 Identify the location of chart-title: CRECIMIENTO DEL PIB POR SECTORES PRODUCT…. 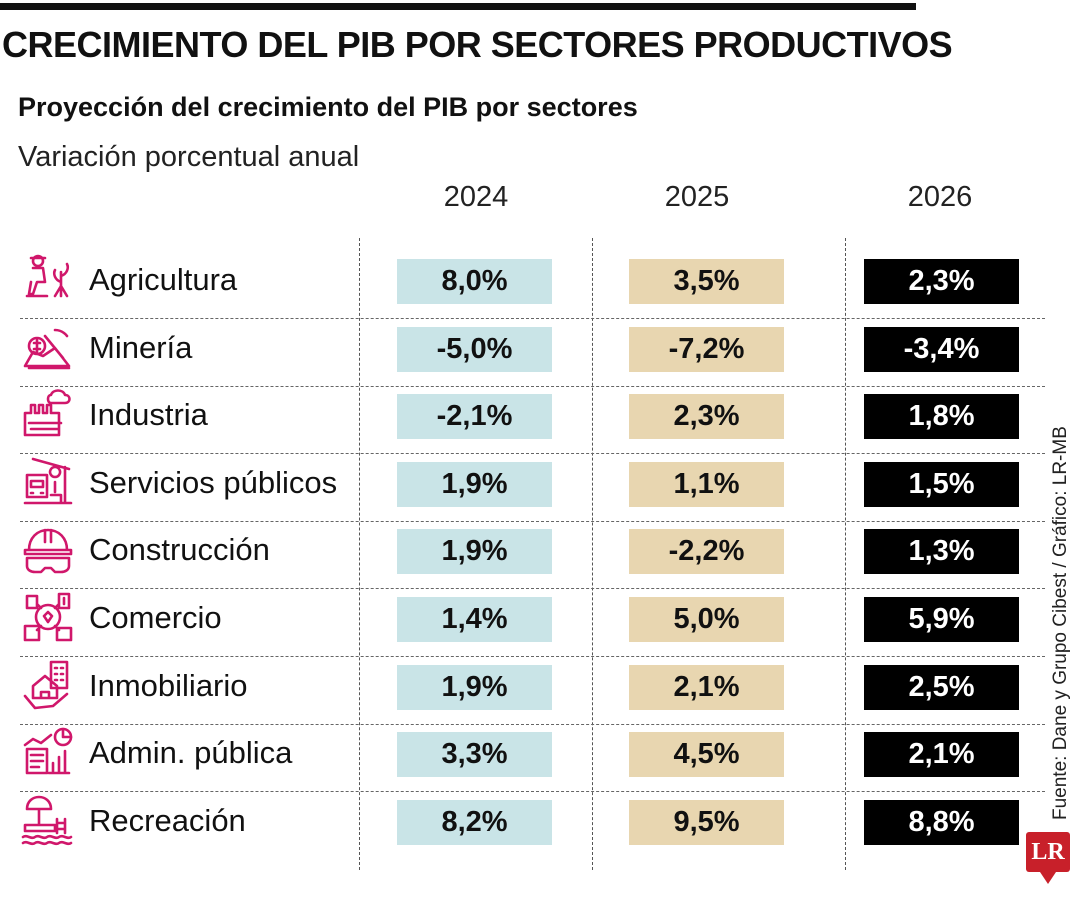
(477, 44).